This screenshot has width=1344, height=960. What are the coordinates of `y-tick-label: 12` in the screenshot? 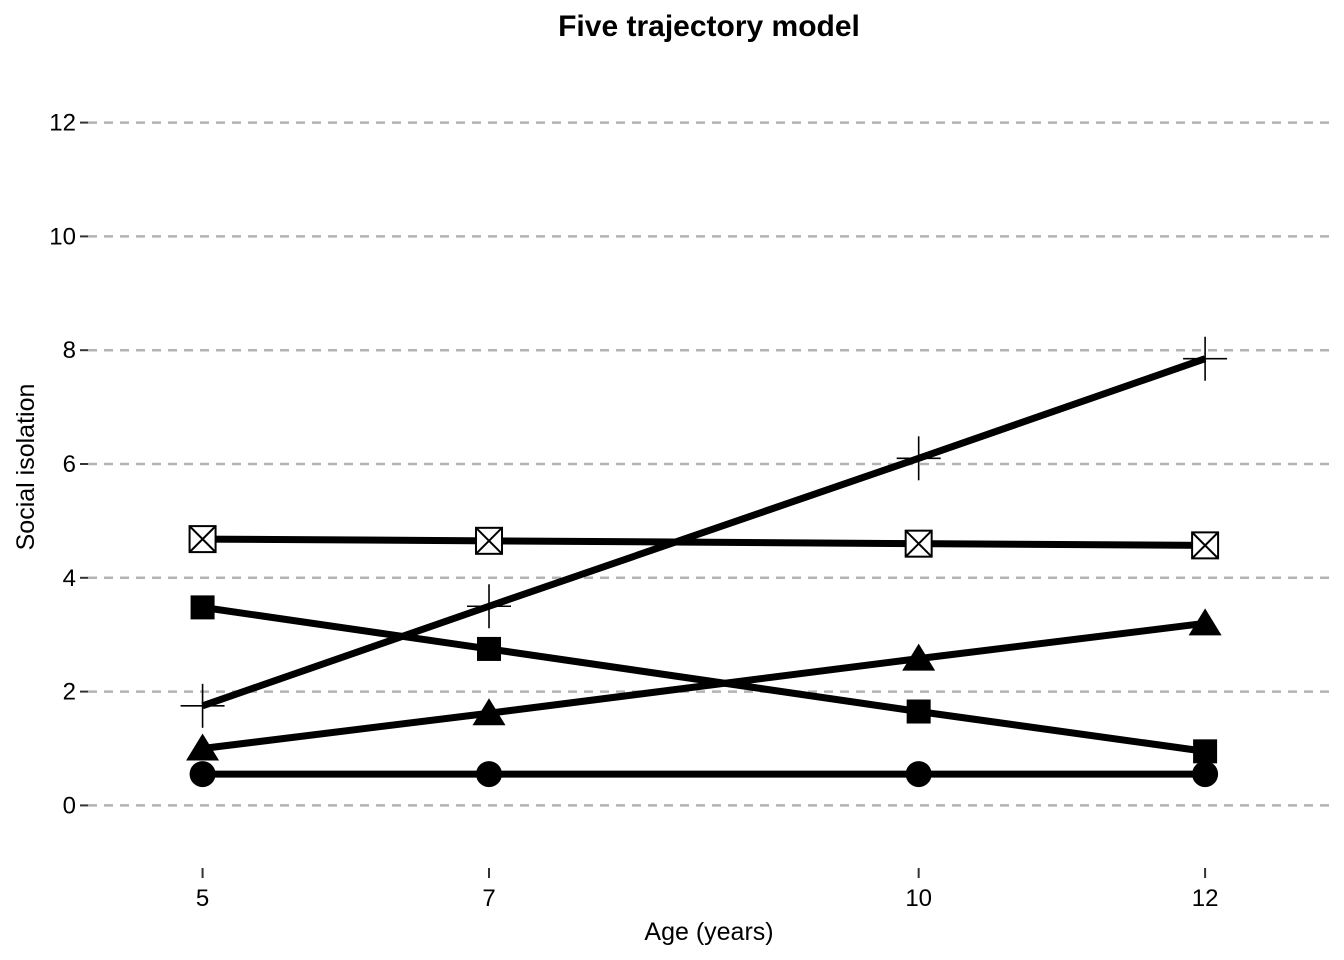 It's located at (62, 123).